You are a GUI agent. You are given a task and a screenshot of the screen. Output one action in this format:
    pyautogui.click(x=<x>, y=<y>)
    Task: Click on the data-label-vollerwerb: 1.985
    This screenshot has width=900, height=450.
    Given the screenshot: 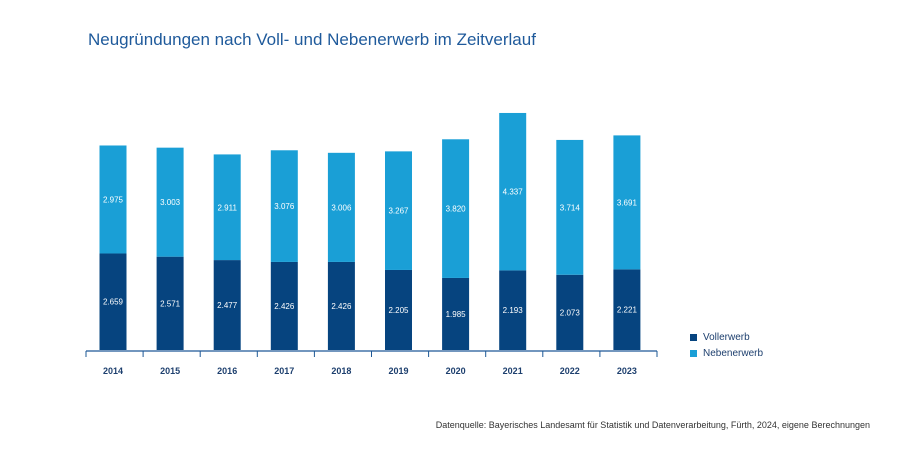 What is the action you would take?
    pyautogui.click(x=456, y=314)
    